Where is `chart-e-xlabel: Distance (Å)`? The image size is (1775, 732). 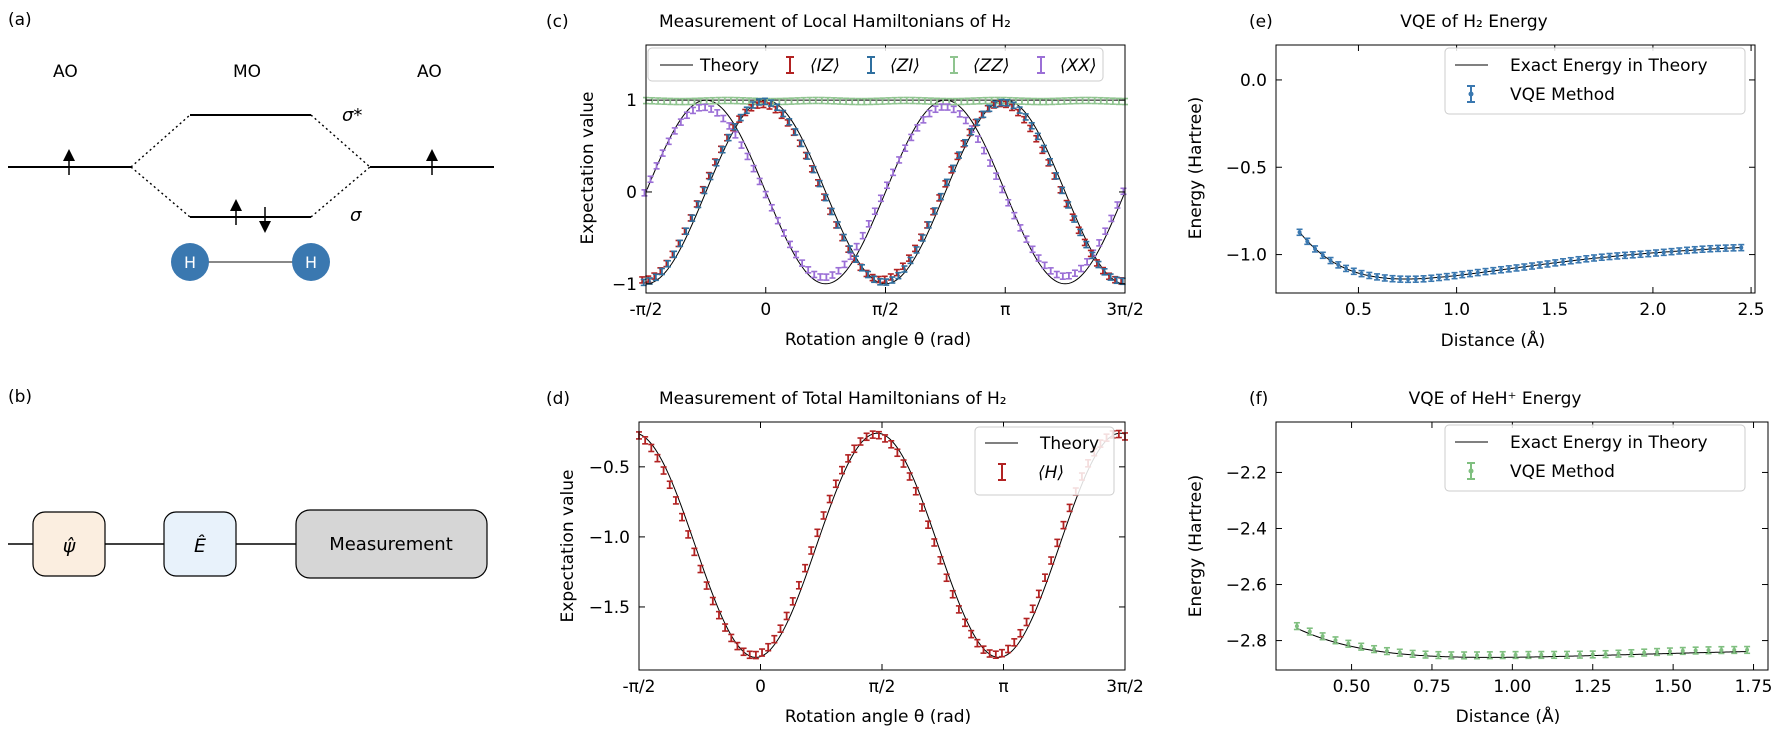
chart-e-xlabel: Distance (Å) is located at coordinates (1493, 340).